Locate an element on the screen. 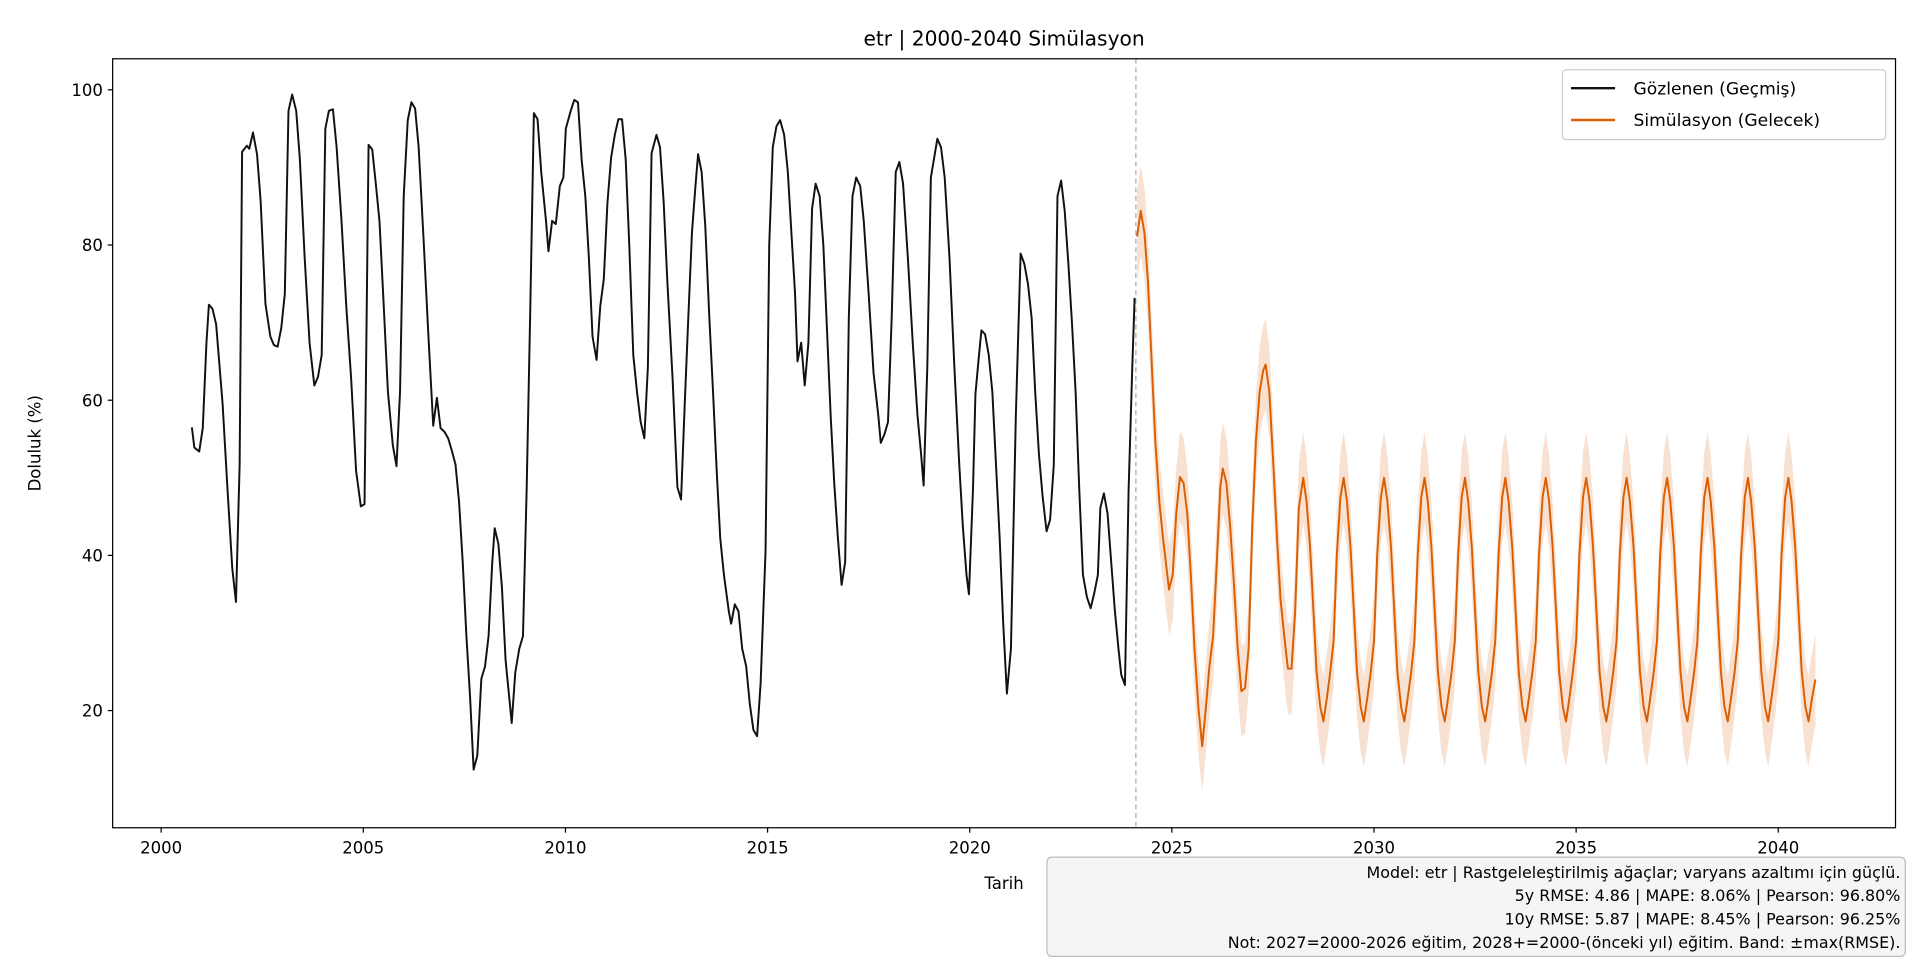  x-tick-label: 2040 is located at coordinates (1778, 847).